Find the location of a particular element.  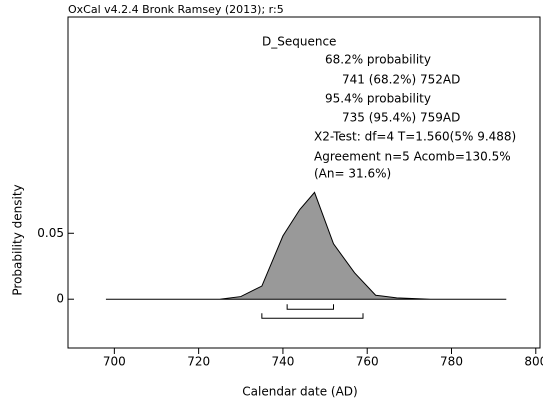

x-tick-label: 720 is located at coordinates (198, 362).